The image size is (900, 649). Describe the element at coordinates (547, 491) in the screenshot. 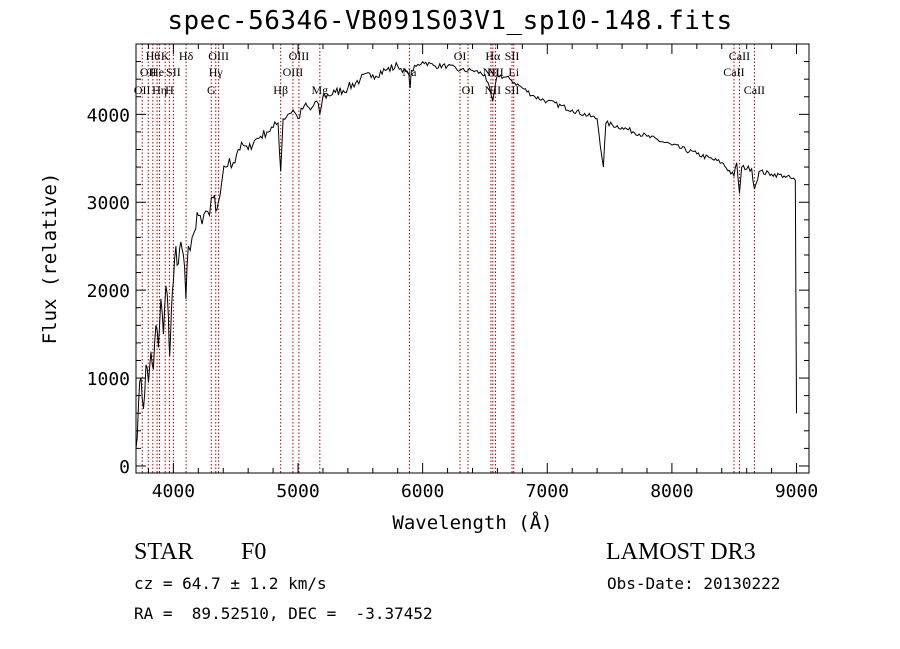

I see `x-tick-label: 7000` at that location.